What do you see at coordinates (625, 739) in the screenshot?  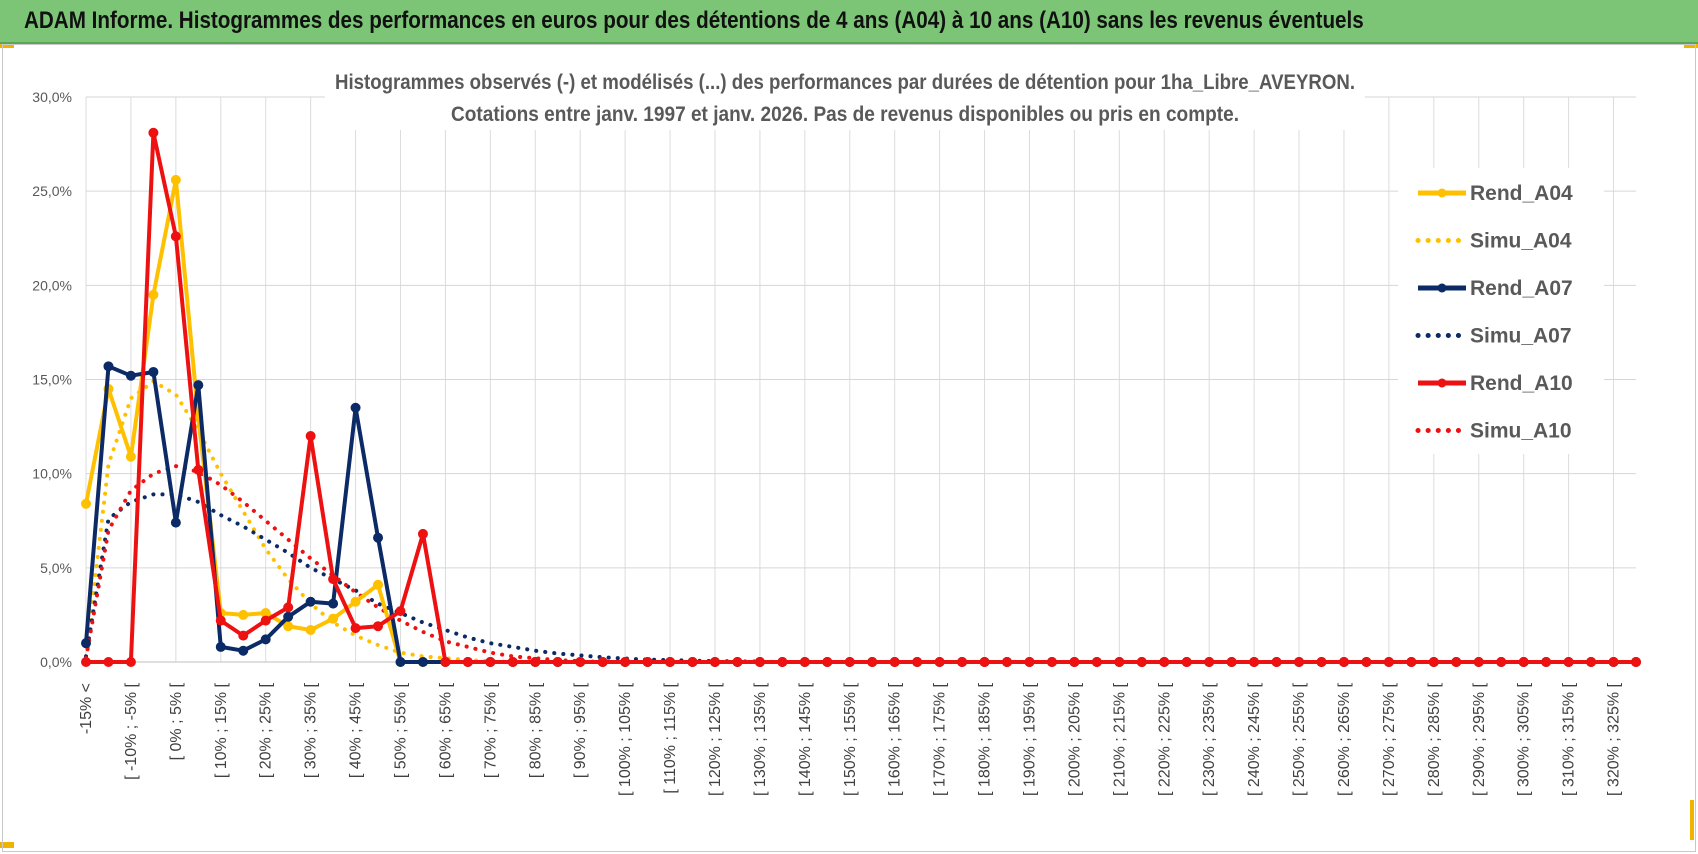 I see `x-tick-label: [ 100% ; 105% [` at bounding box center [625, 739].